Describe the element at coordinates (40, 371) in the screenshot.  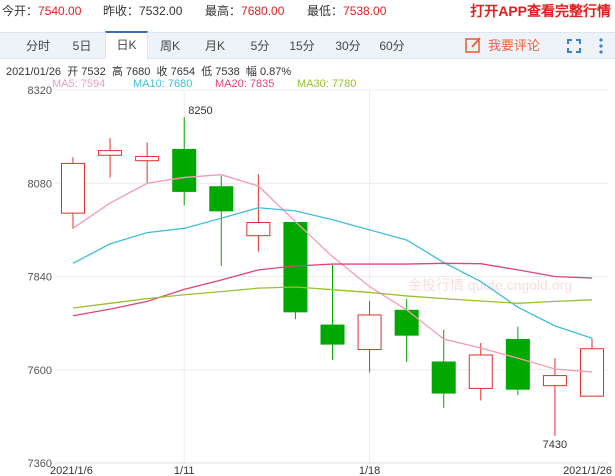
I see `y-tick-label: 7600` at that location.